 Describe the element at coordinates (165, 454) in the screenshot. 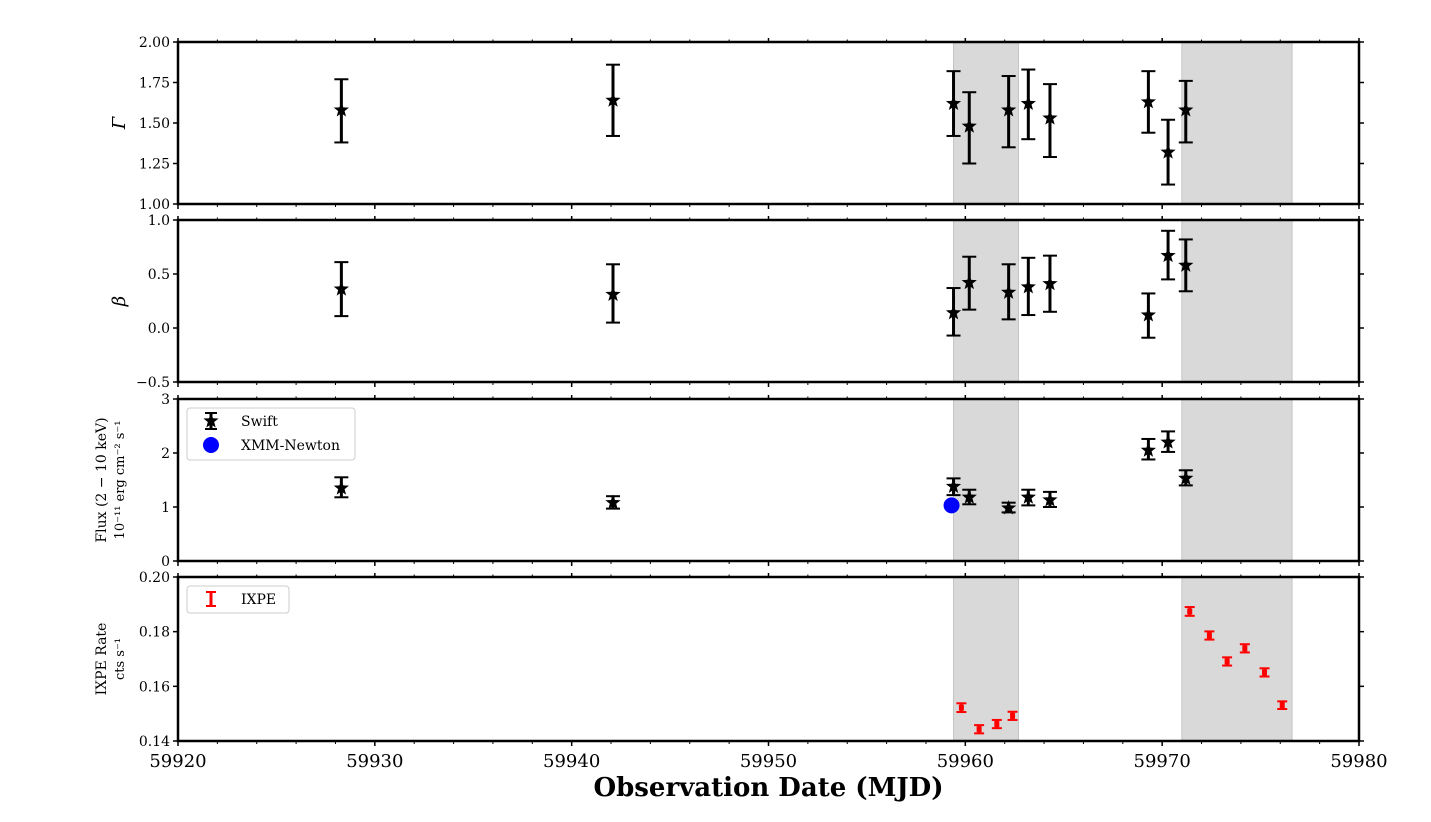

I see `y-tick-label: 2` at that location.